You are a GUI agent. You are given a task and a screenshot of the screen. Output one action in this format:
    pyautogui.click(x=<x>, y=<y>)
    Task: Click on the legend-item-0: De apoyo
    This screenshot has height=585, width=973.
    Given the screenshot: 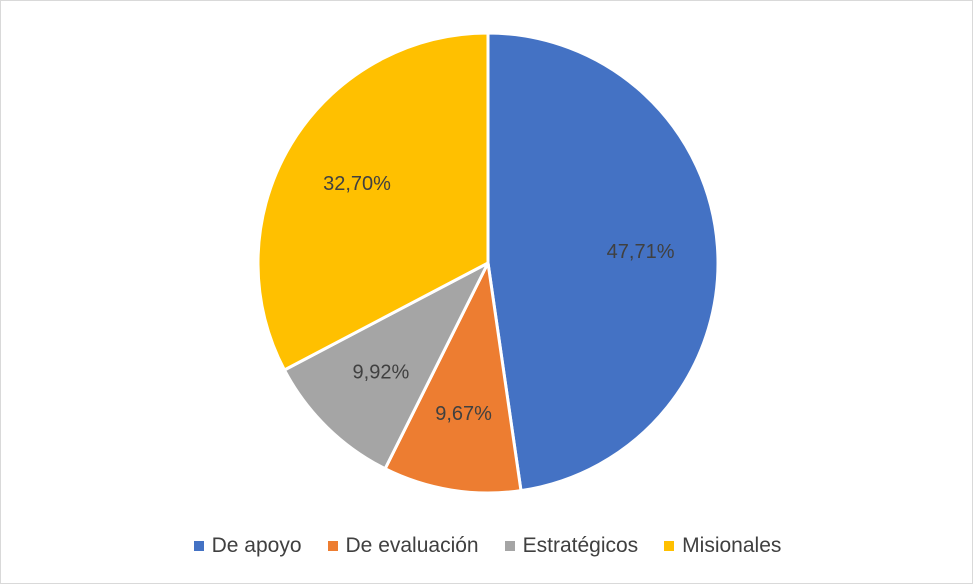 What is the action you would take?
    pyautogui.click(x=247, y=546)
    